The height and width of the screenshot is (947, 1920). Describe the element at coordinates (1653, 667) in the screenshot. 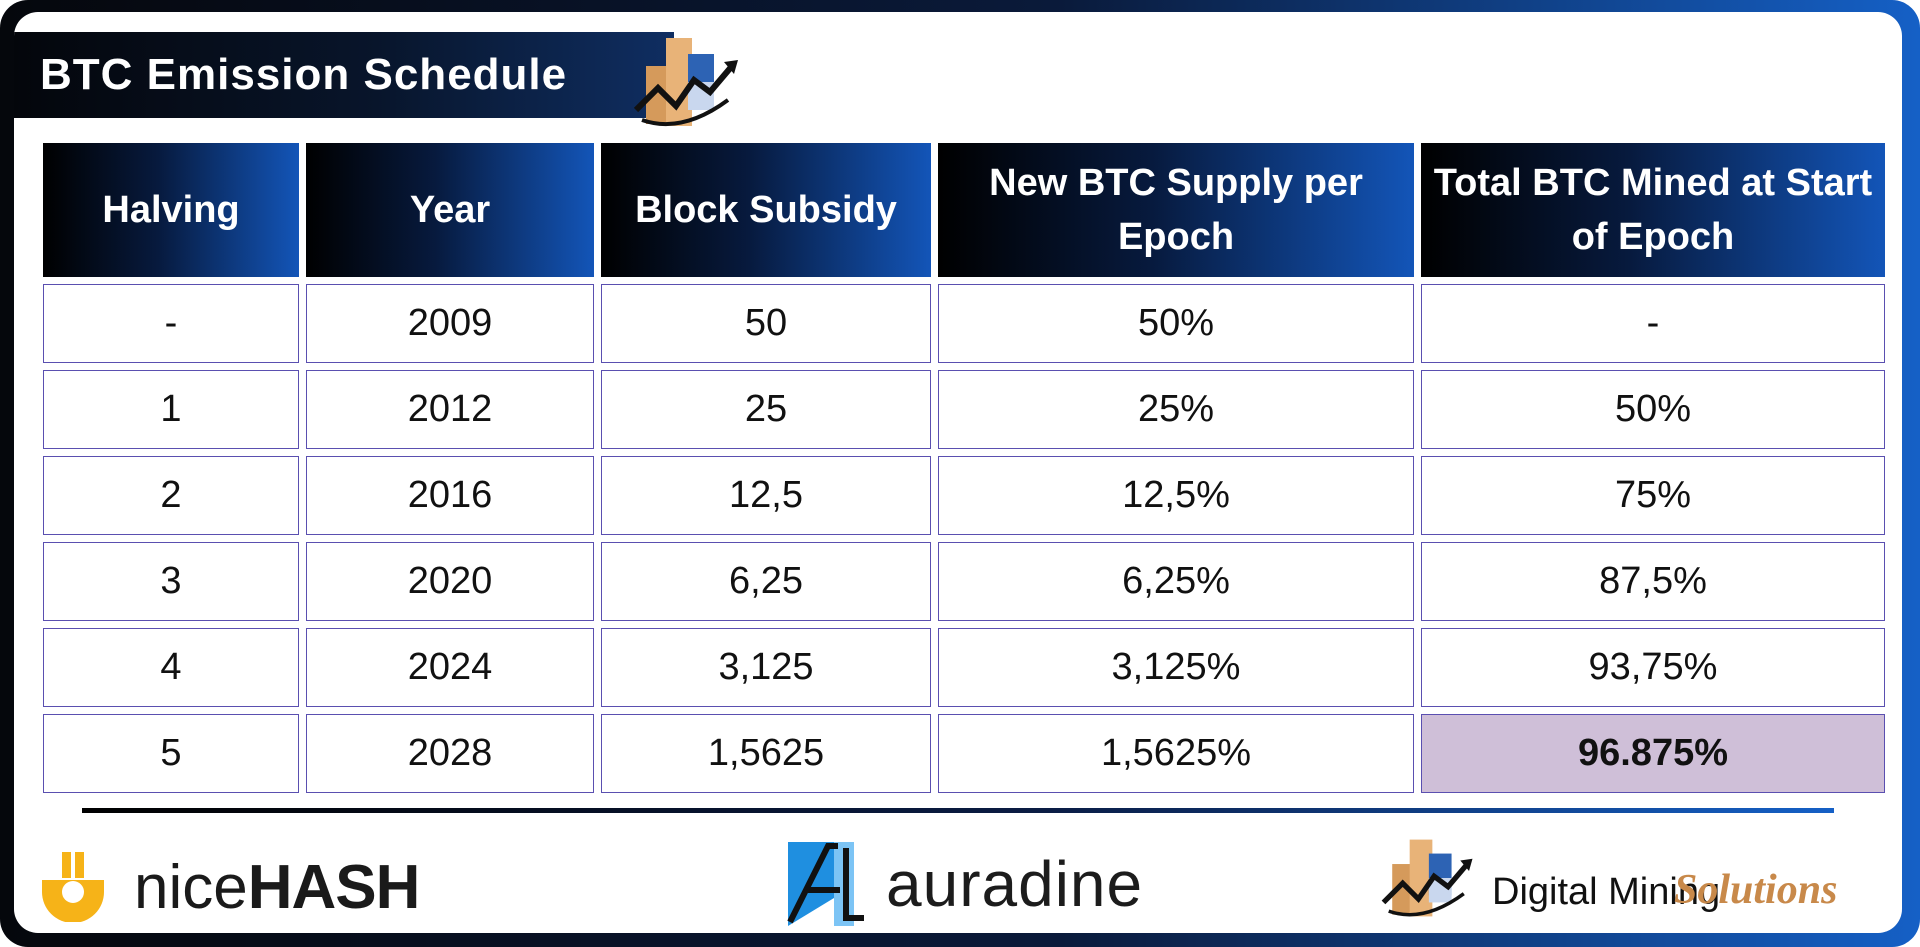

I see `cell-total-mined: 93,75%` at that location.